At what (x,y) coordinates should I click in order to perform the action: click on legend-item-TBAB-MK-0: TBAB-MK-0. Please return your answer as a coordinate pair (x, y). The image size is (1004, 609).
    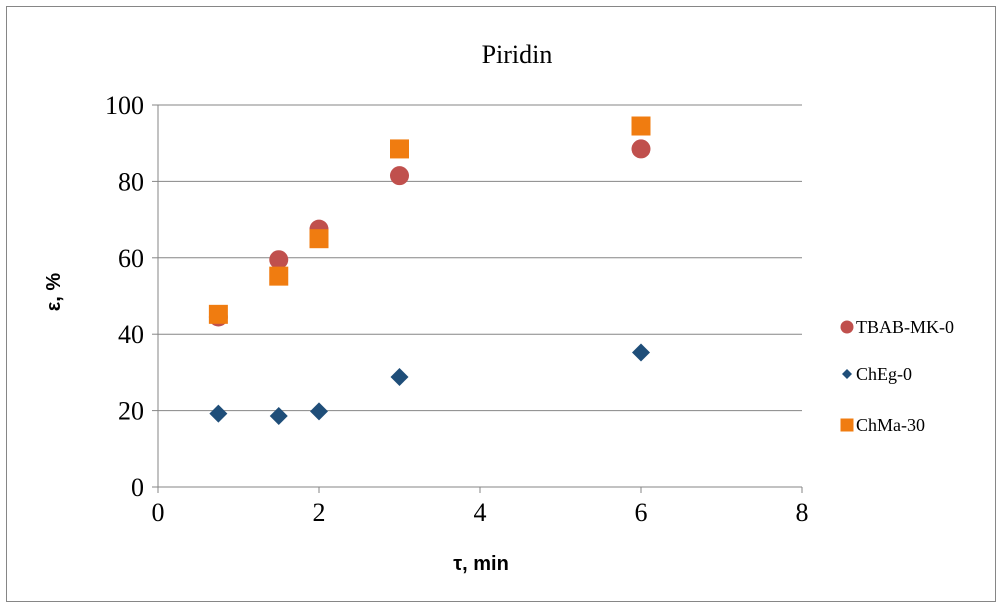
    Looking at the image, I should click on (897, 327).